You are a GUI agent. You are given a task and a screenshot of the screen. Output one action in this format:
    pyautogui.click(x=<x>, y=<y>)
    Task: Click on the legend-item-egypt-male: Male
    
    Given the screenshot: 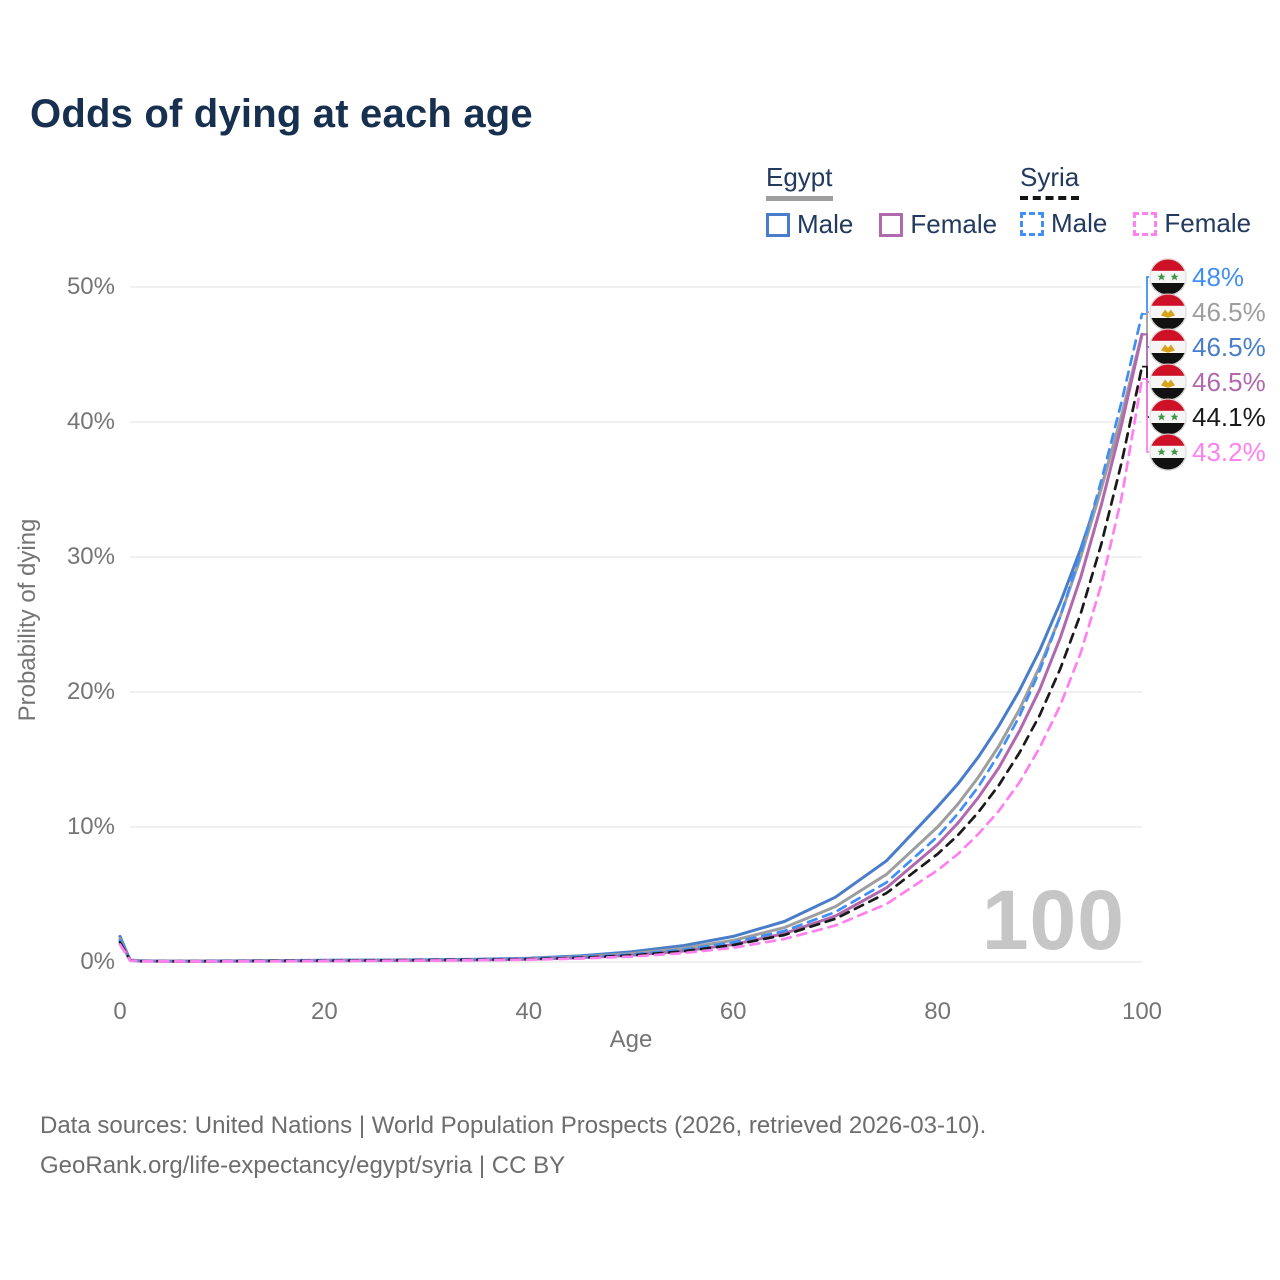 What is the action you would take?
    pyautogui.click(x=809, y=224)
    